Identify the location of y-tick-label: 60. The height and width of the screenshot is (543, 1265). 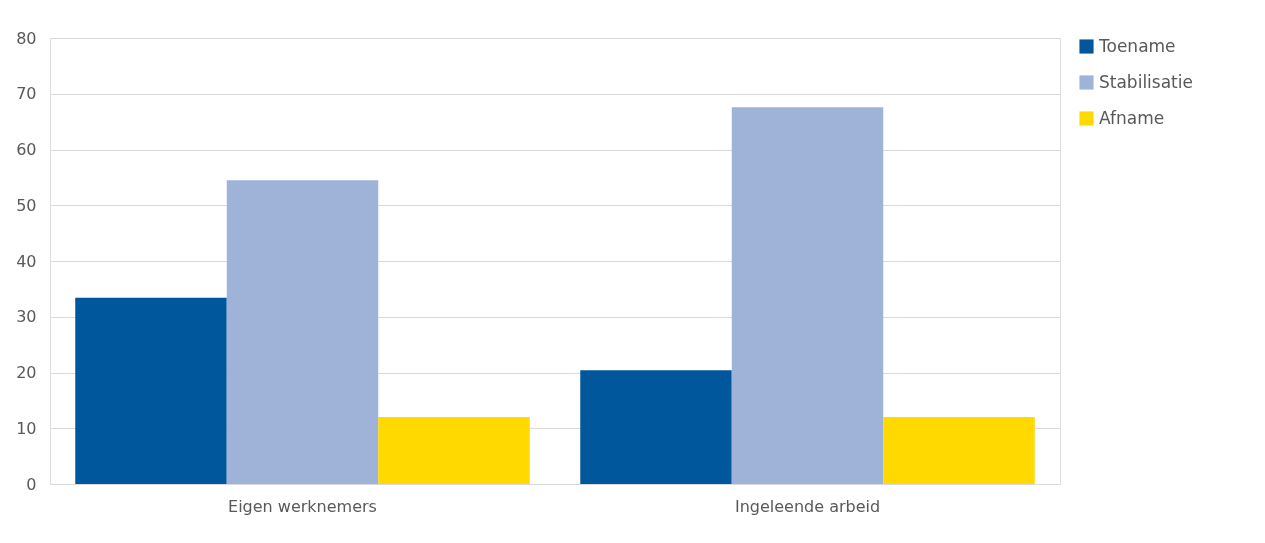
(26, 149).